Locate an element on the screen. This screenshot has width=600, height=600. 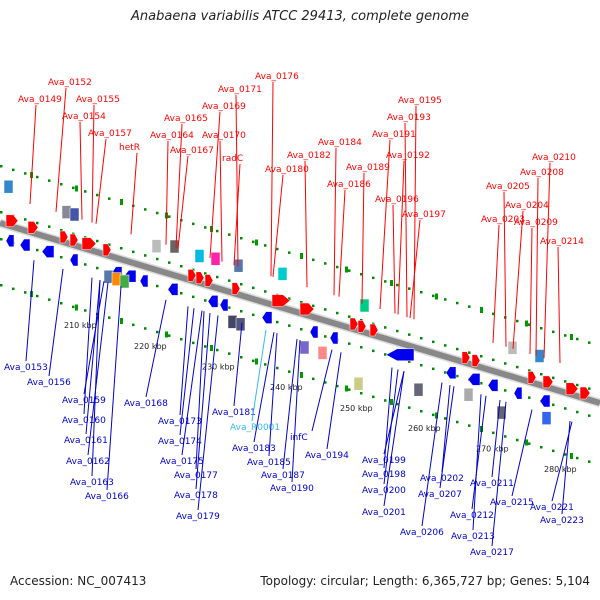
bottom-gene-label: Ava_0175 is located at coordinates (182, 462).